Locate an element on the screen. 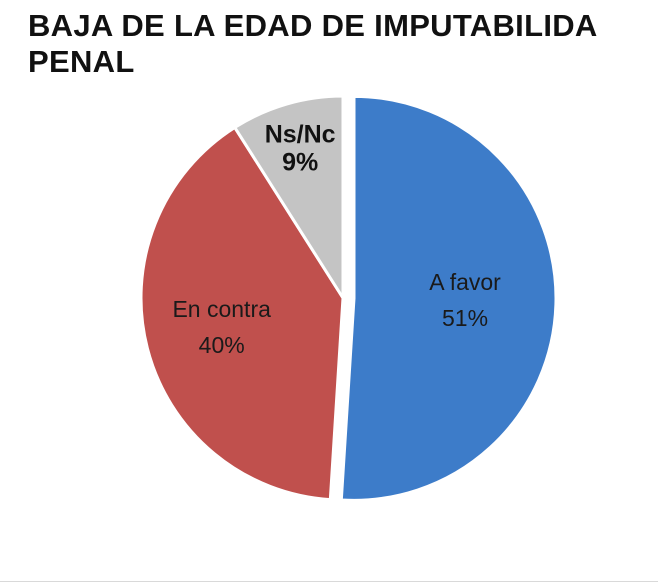 The image size is (658, 588). chart-title-line-2: PENAL is located at coordinates (81, 61).